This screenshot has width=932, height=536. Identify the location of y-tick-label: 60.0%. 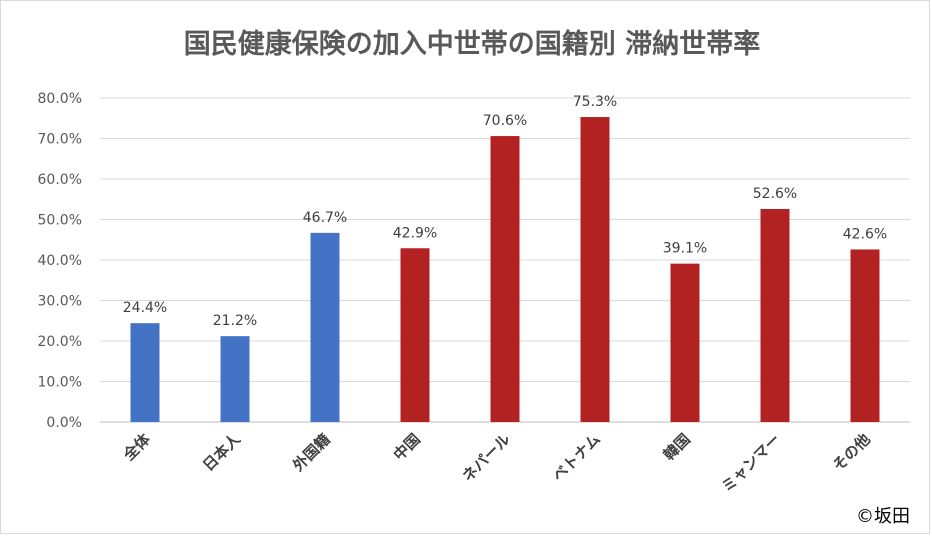
(60, 180).